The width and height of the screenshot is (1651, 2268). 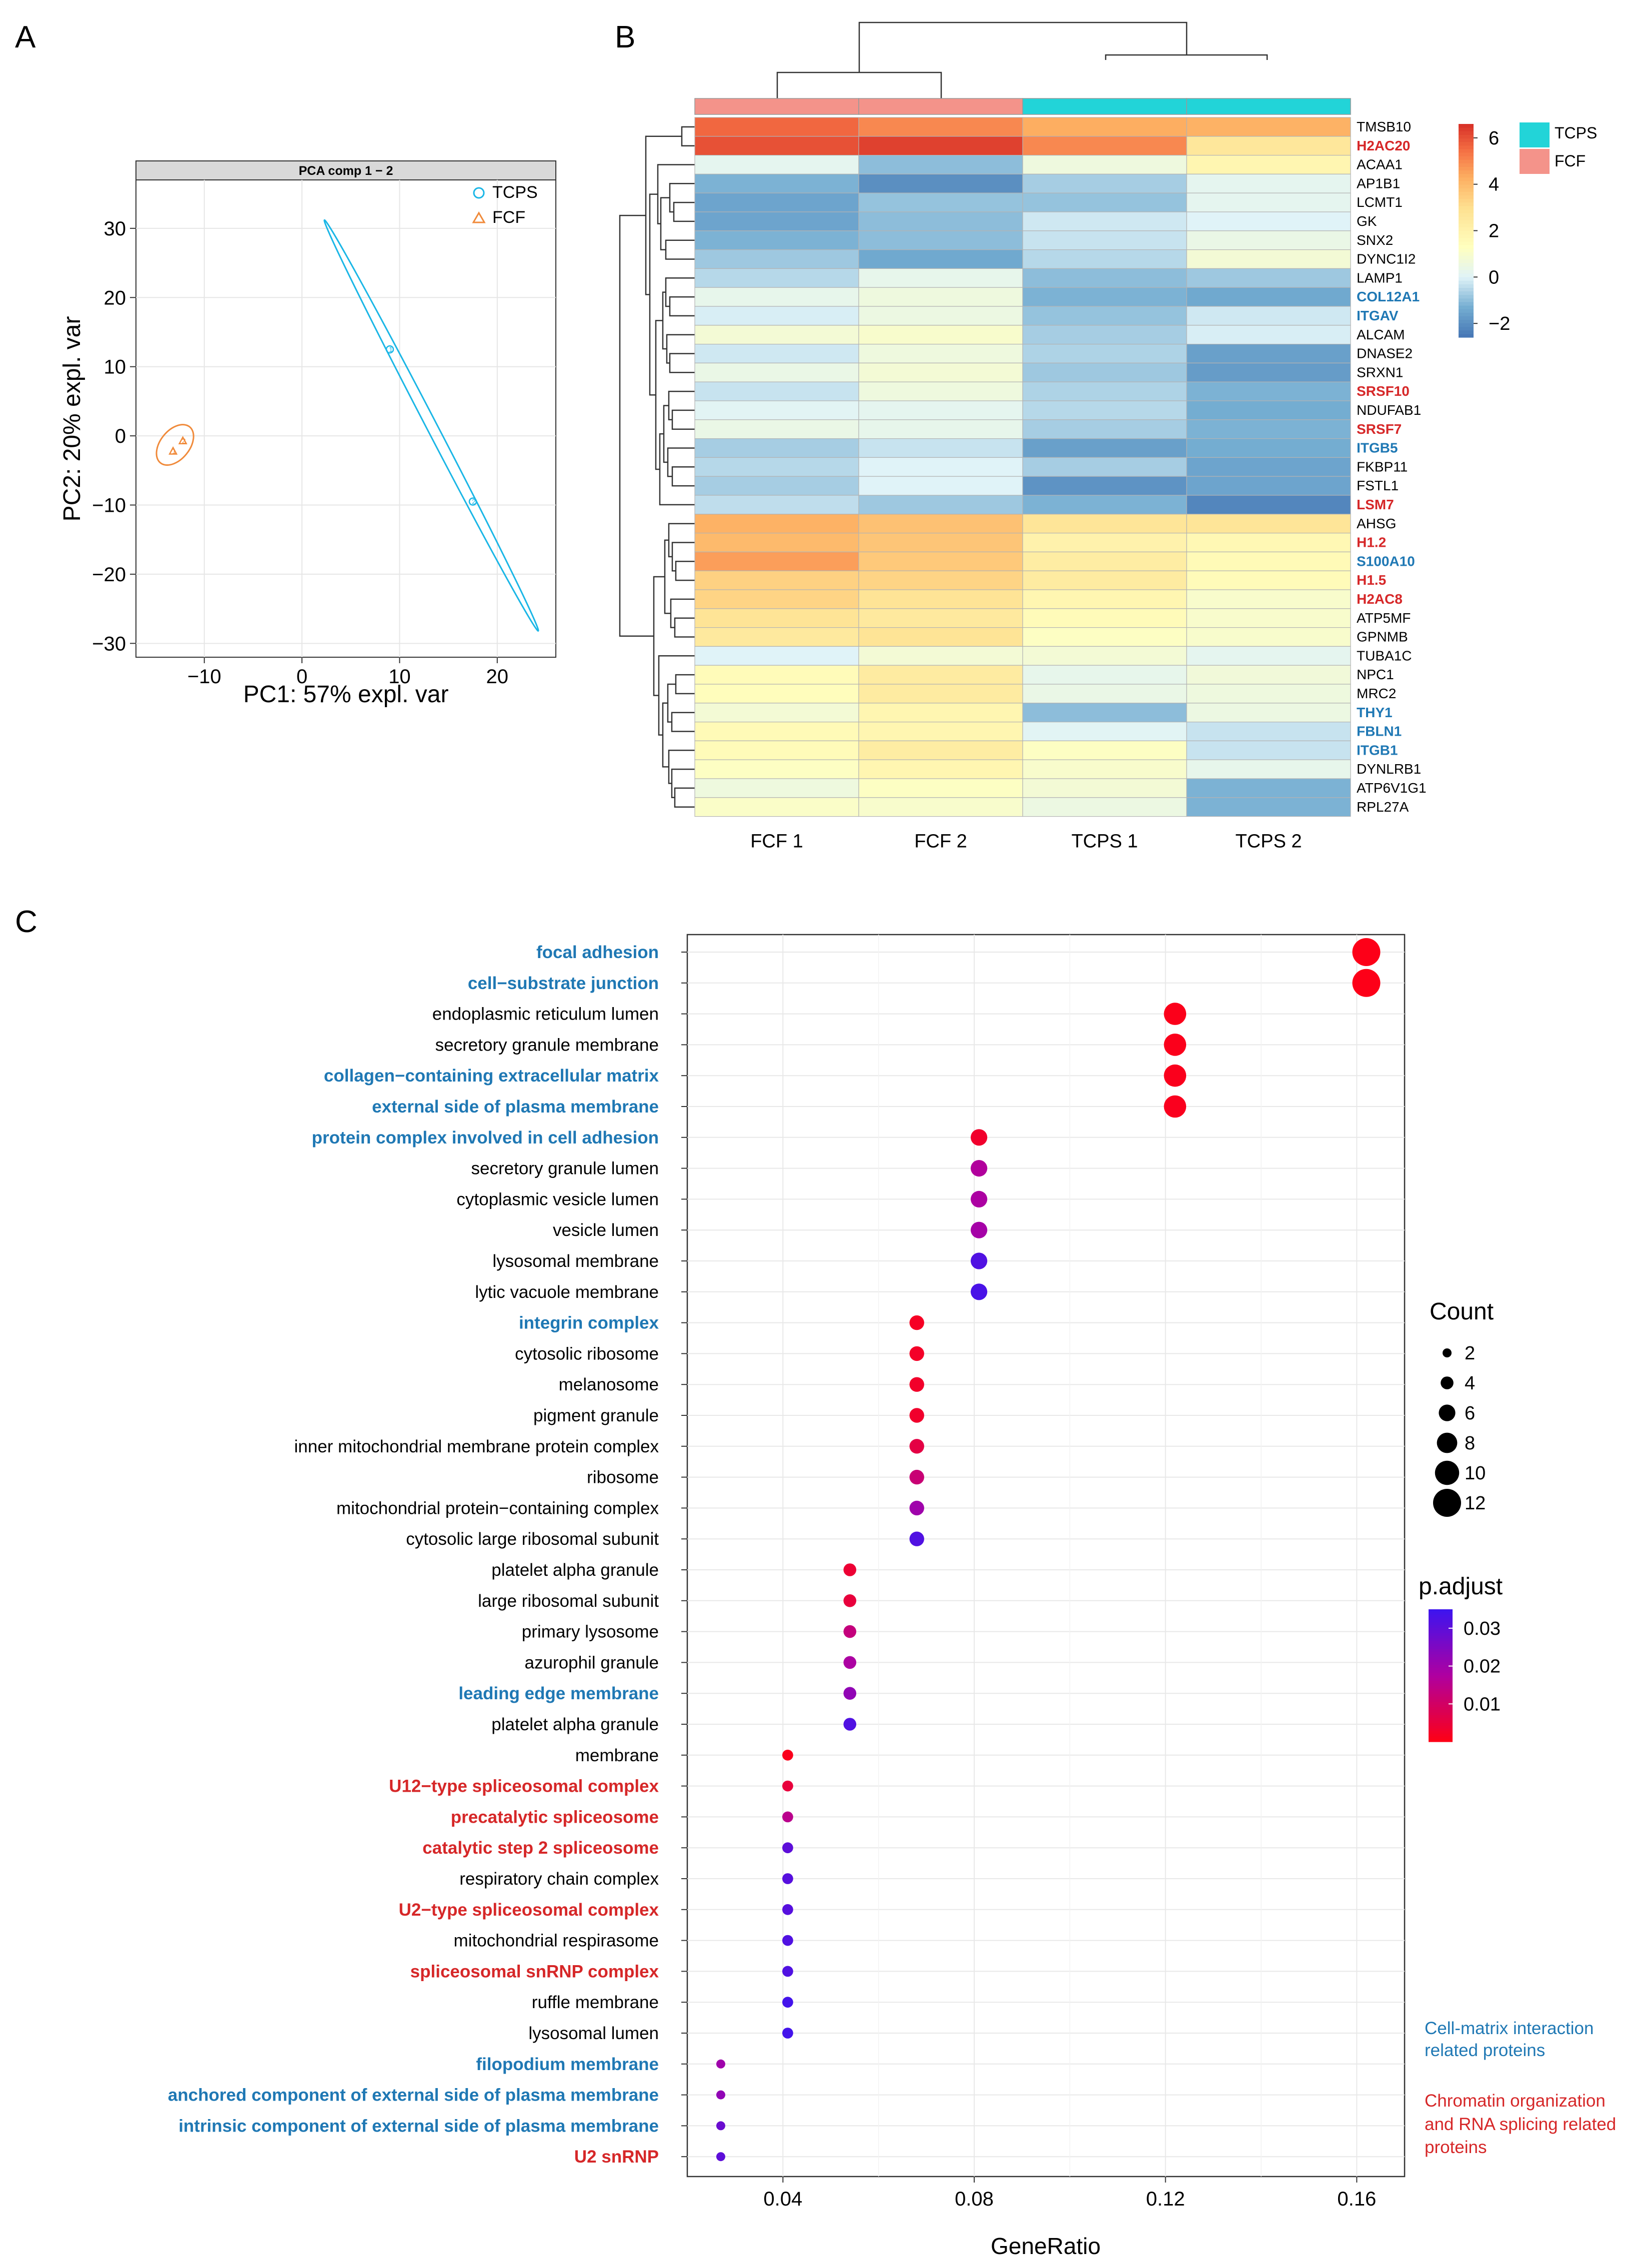 What do you see at coordinates (532, 1539) in the screenshot?
I see `go-term-label: cytosolic large ribosomal subunit` at bounding box center [532, 1539].